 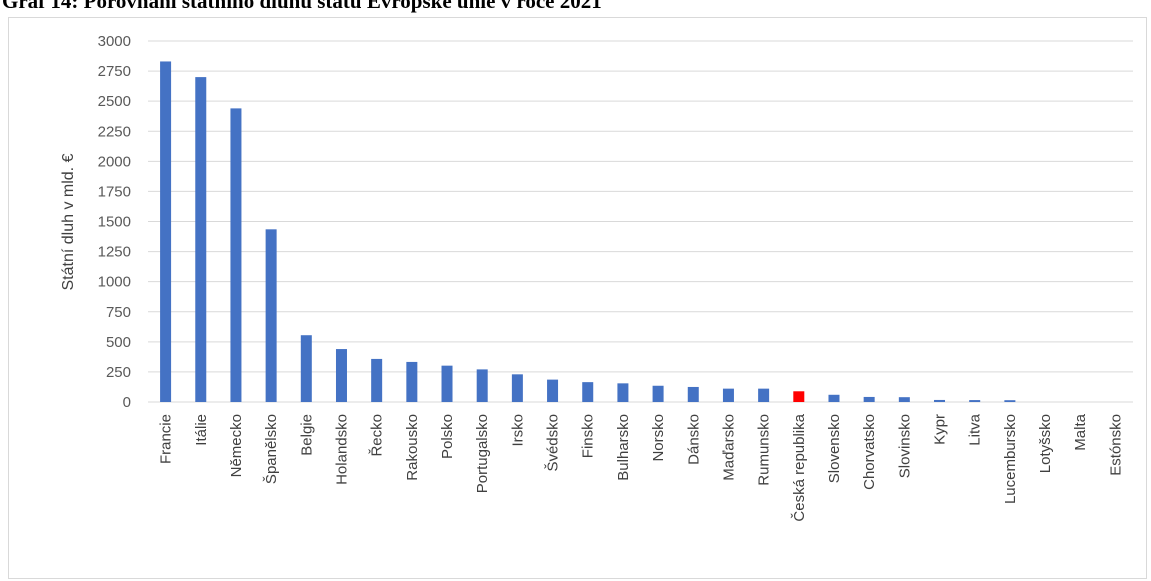 What do you see at coordinates (693, 439) in the screenshot?
I see `x-tick-label: Dánsko` at bounding box center [693, 439].